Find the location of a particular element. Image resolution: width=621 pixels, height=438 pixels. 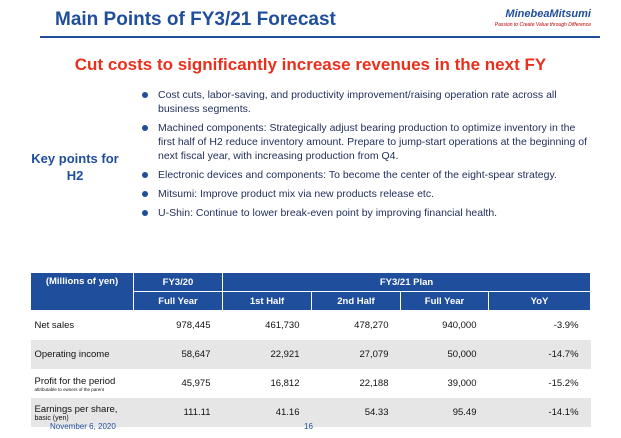

table-cell: 39,000 is located at coordinates (462, 383).